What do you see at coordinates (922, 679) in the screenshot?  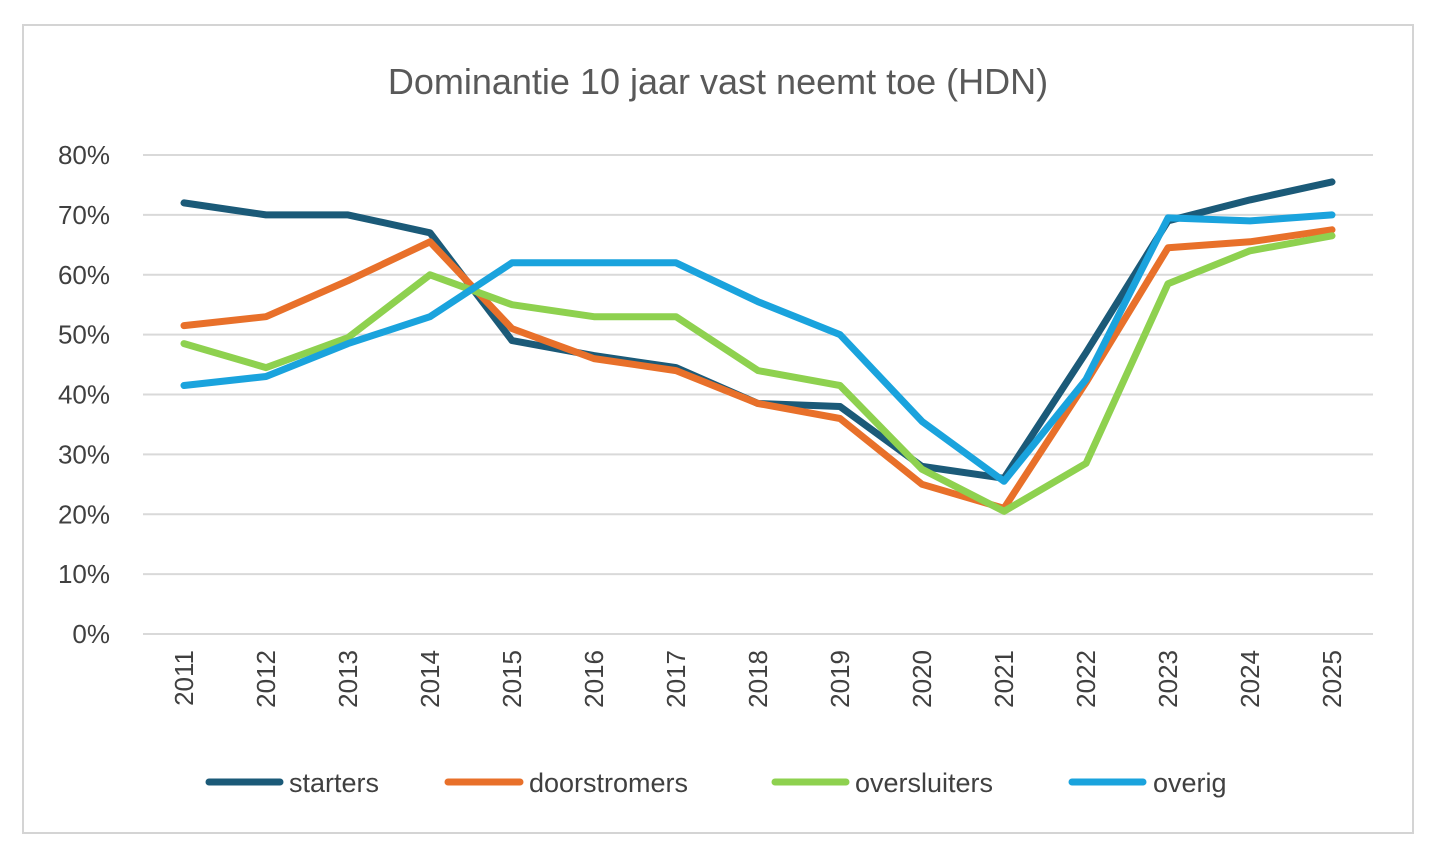 I see `x-tick-label: 2020` at bounding box center [922, 679].